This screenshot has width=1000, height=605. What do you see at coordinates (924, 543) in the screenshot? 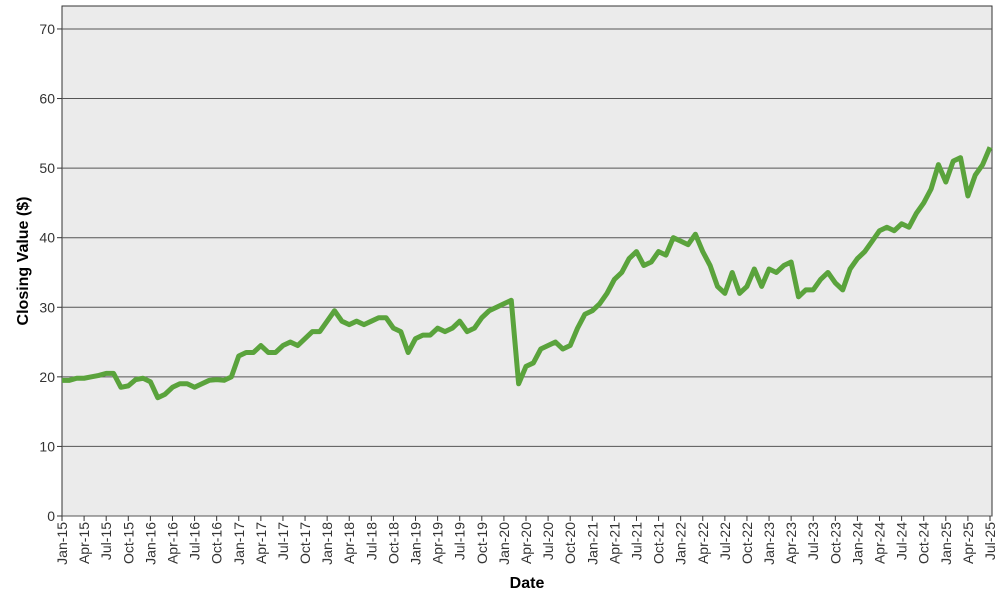
I see `x-tick-label: Oct-24` at bounding box center [924, 543].